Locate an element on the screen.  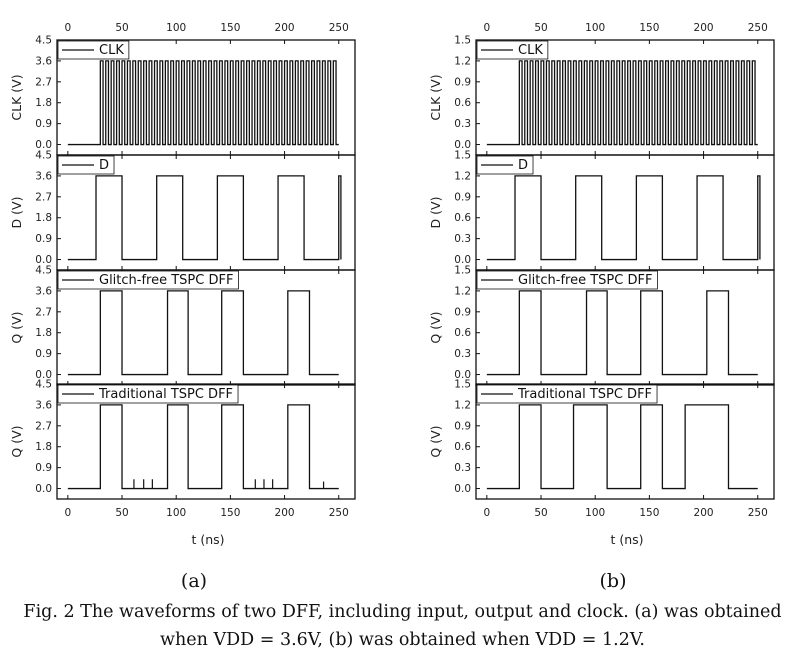
fig-b-q-glitch-free-waveform is located at coordinates (622, 333).